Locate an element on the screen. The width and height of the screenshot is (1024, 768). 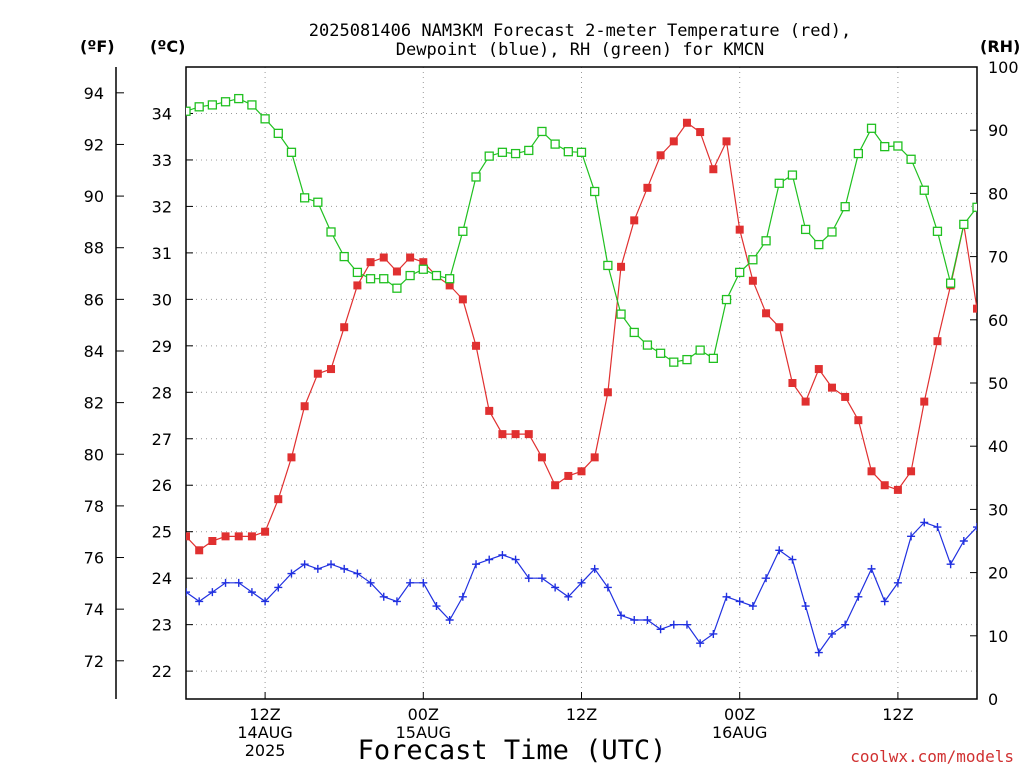
fahrenheit-tick-label: 74 is located at coordinates (94, 609).